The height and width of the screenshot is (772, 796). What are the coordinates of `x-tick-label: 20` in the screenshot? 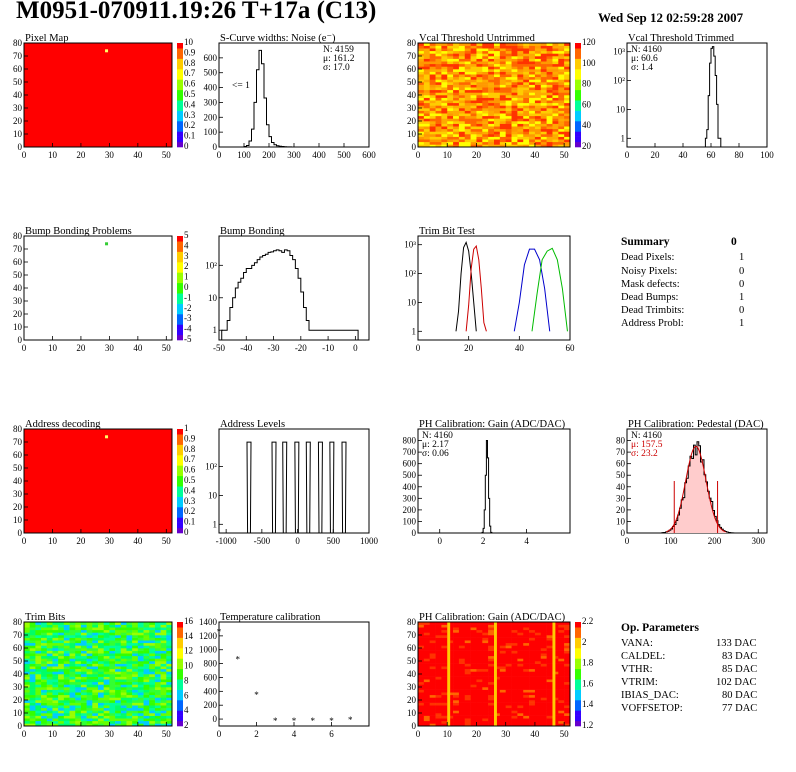 It's located at (81, 734).